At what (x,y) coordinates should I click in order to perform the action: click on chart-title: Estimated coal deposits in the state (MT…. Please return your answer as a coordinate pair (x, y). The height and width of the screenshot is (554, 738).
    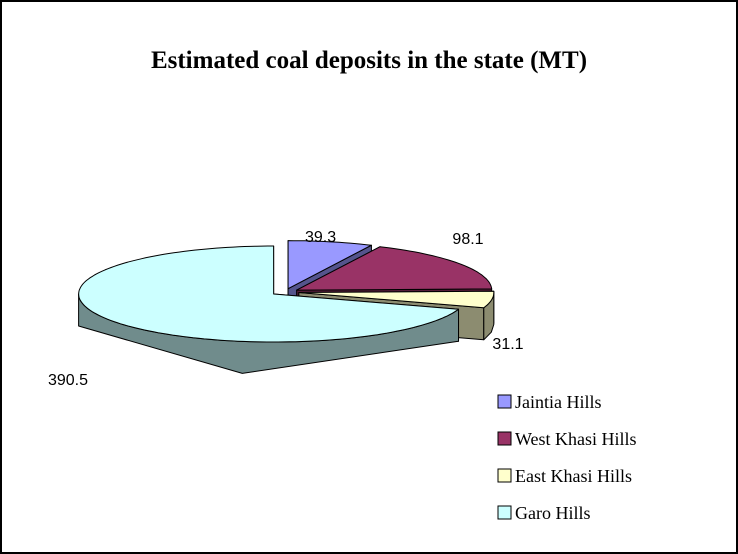
    Looking at the image, I should click on (369, 60).